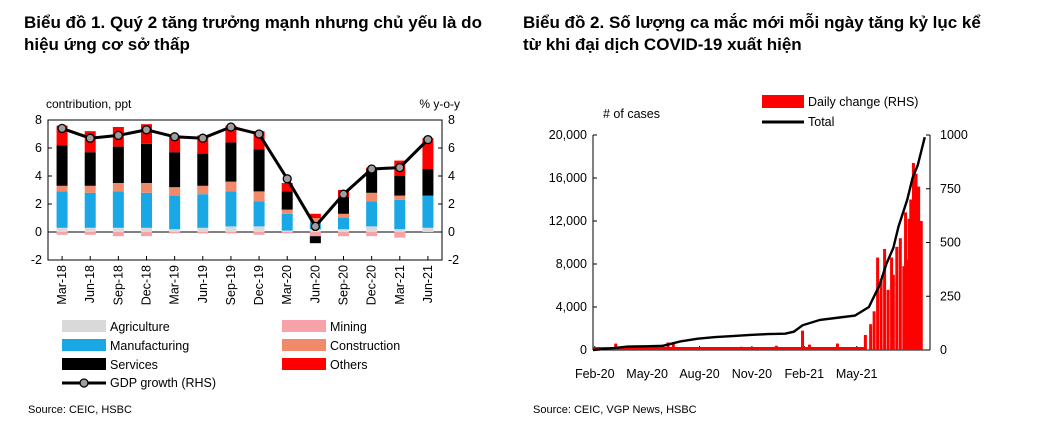  What do you see at coordinates (451, 148) in the screenshot?
I see `chart1-right-tick-label: 6` at bounding box center [451, 148].